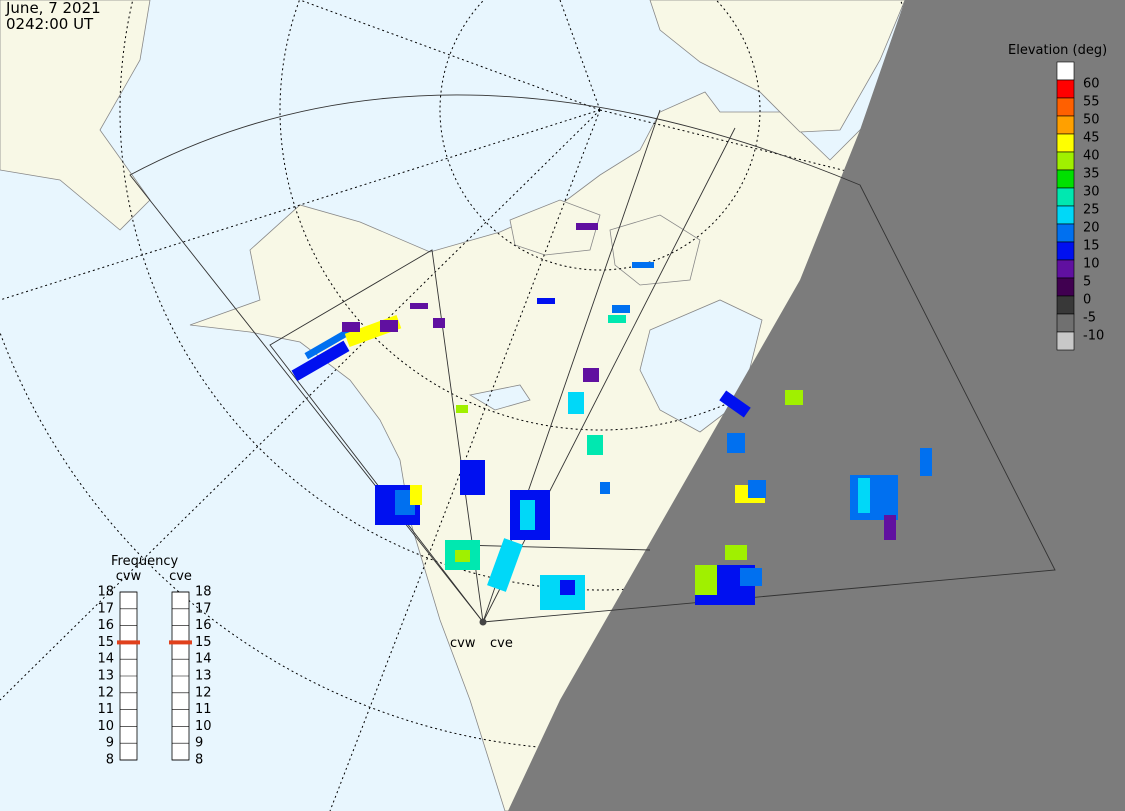 The height and width of the screenshot is (811, 1125). Describe the element at coordinates (1091, 138) in the screenshot. I see `colorbar-label: 45` at that location.